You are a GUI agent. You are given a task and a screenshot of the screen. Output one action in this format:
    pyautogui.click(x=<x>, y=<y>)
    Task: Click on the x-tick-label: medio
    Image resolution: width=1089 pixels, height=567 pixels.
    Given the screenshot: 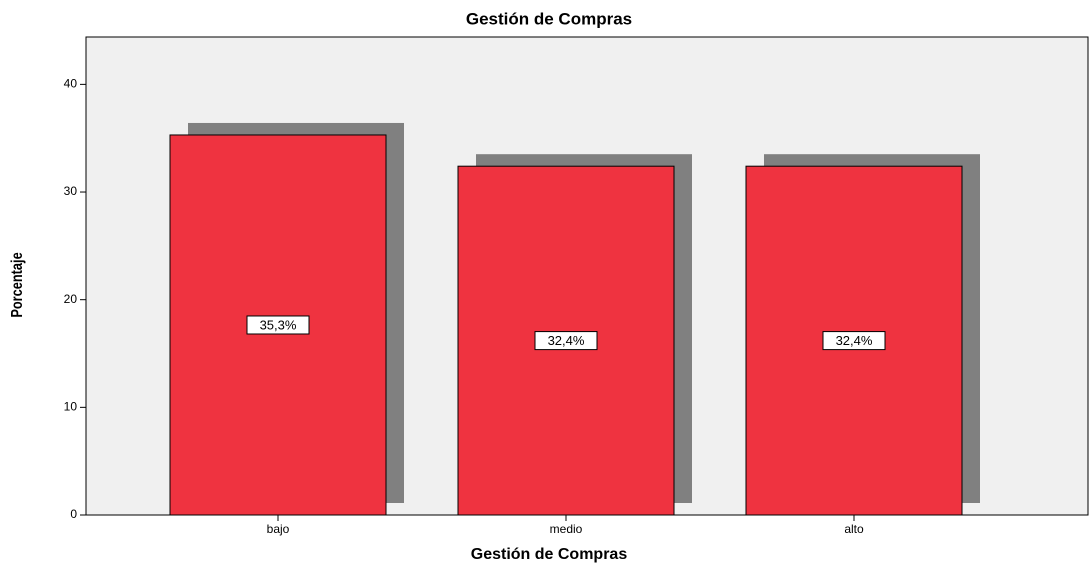 What is the action you would take?
    pyautogui.click(x=566, y=529)
    